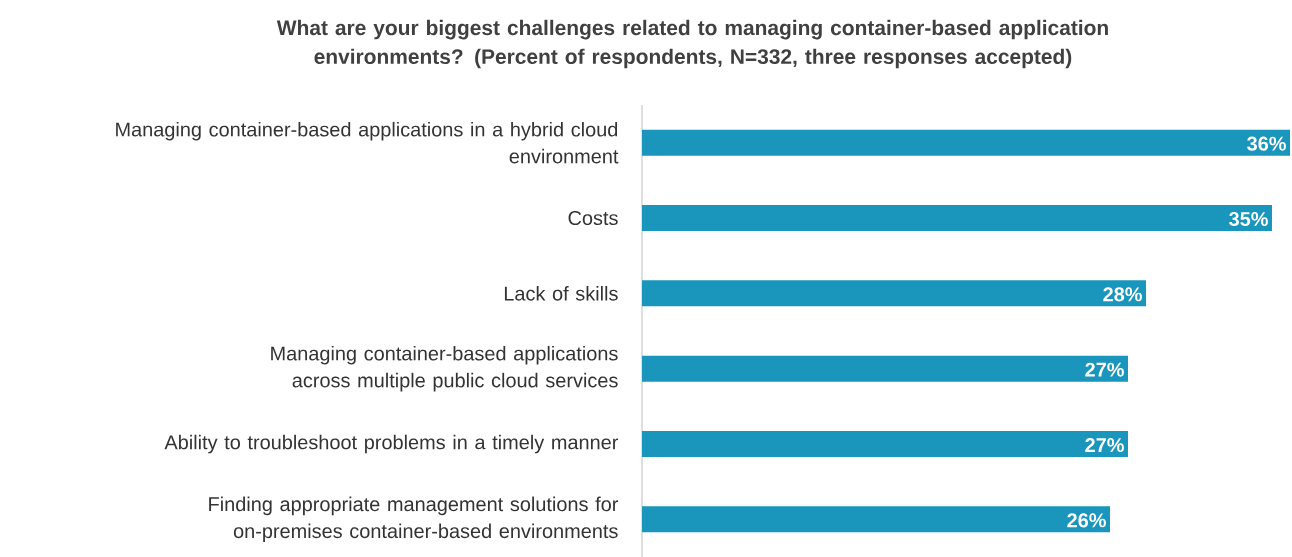 This screenshot has width=1292, height=557. What do you see at coordinates (367, 142) in the screenshot?
I see `y-tick-label: Managing container-based applications in a hybrid cloud environment` at bounding box center [367, 142].